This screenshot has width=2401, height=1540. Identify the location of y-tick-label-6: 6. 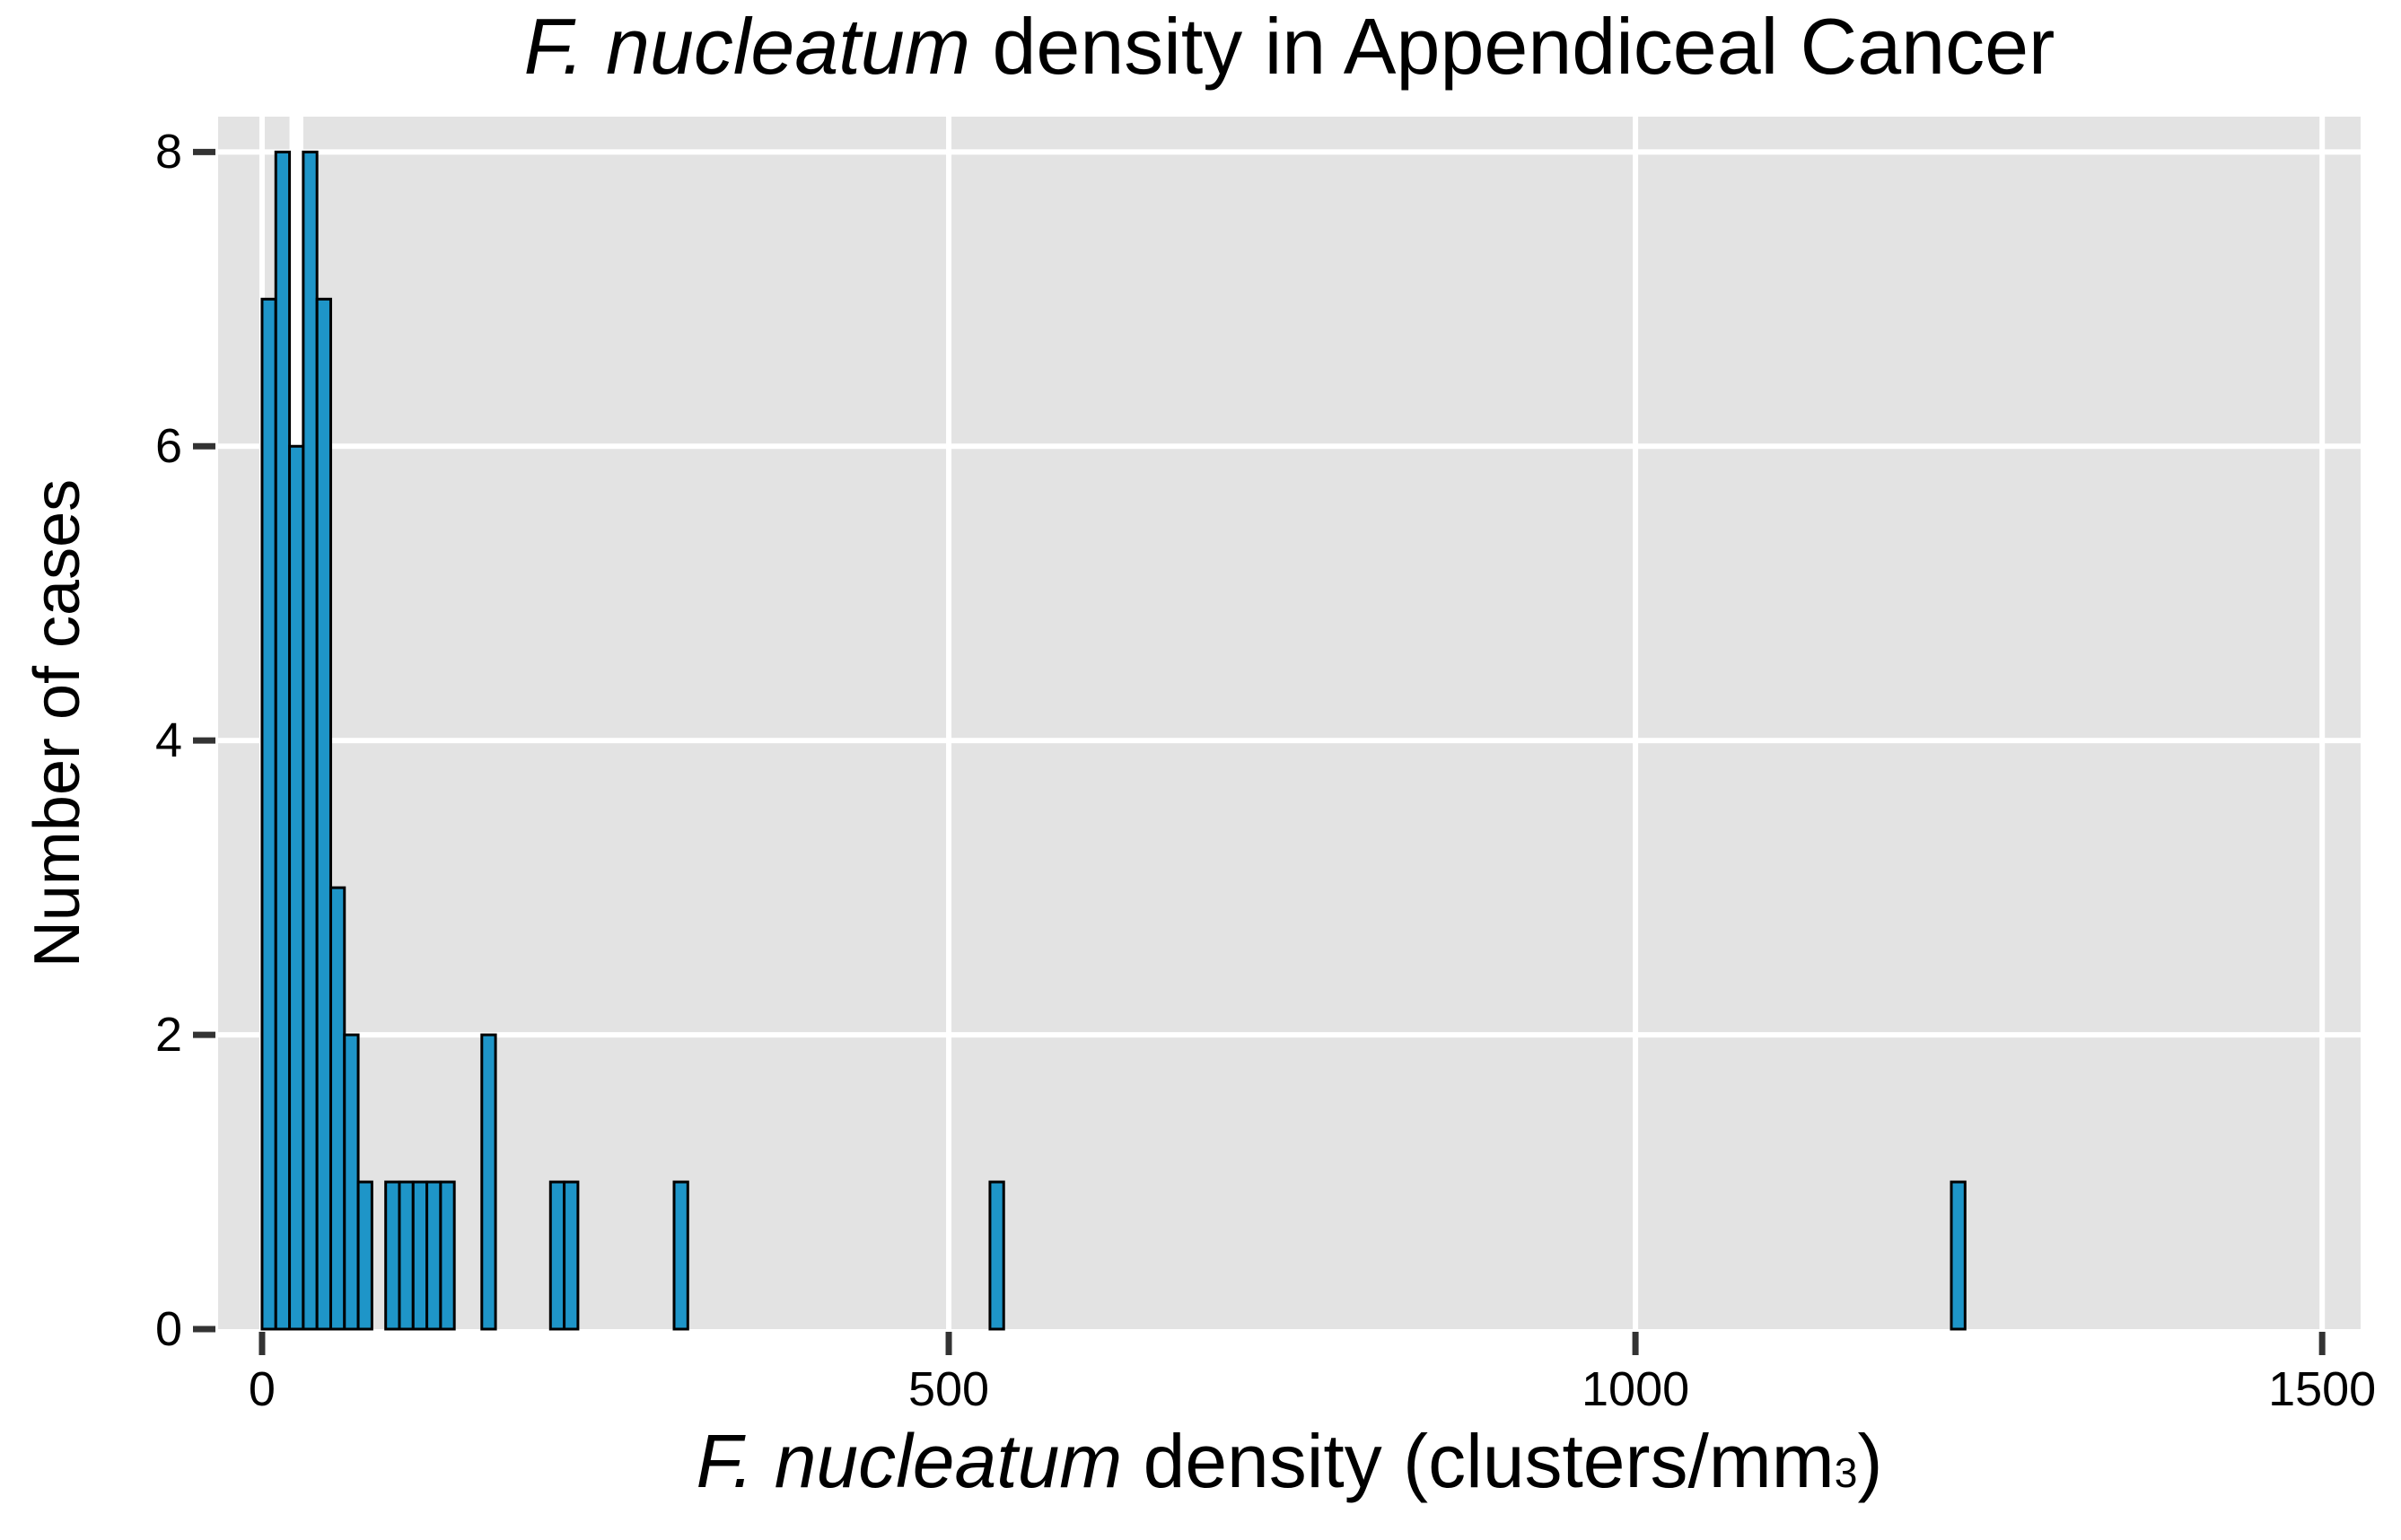
(168, 447).